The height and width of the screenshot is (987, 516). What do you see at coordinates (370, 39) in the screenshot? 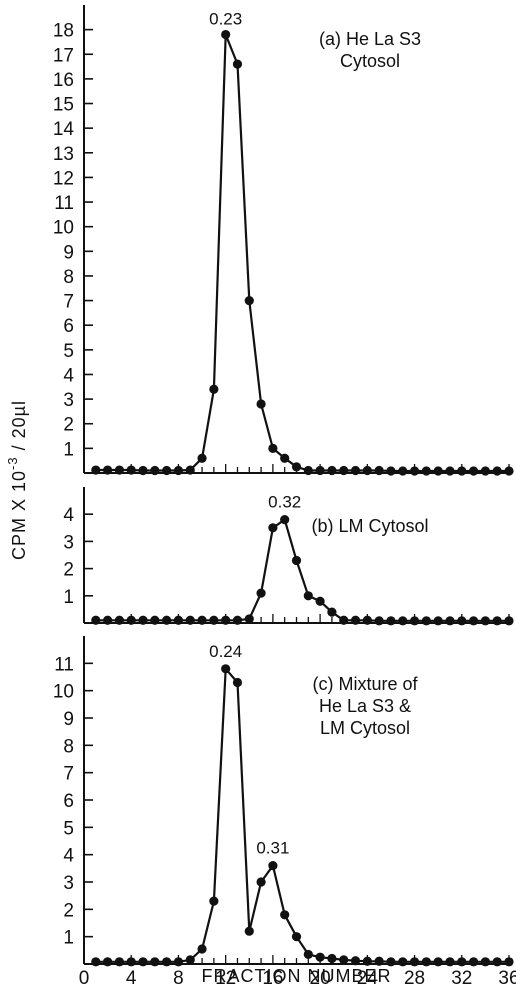
I see `panel-label-line: (a) He La S3` at bounding box center [370, 39].